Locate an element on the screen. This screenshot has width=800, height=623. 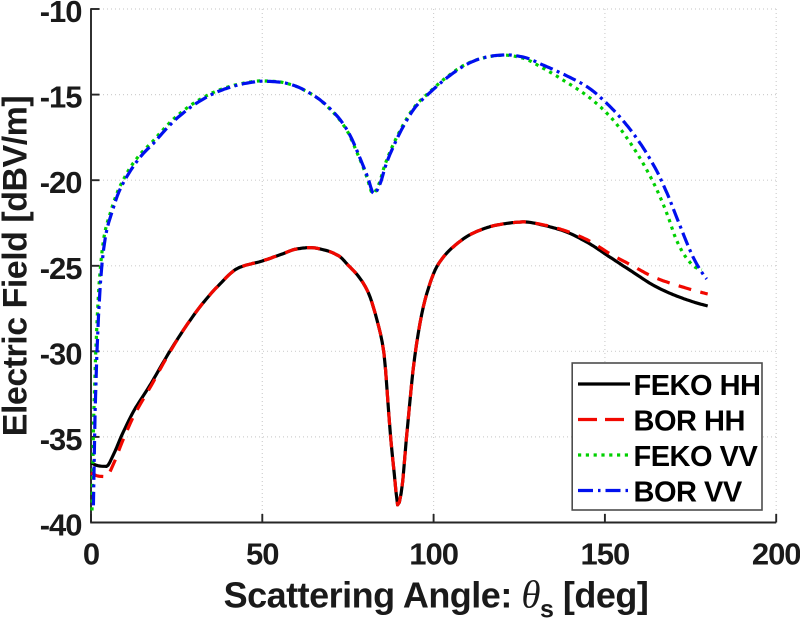
svg-text: 100 is located at coordinates (433, 554).